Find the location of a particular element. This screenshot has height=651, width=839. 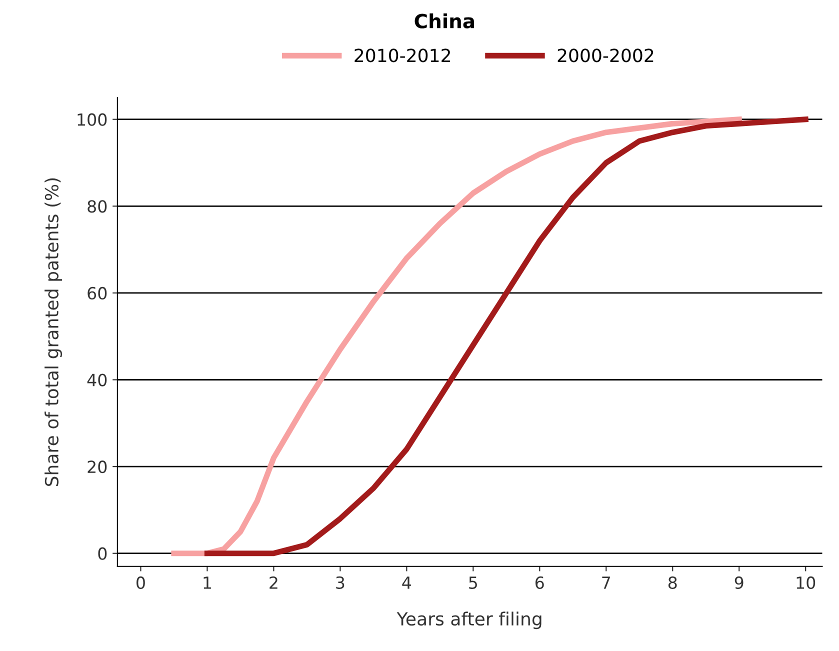

x-tick-label: 1 is located at coordinates (207, 582).